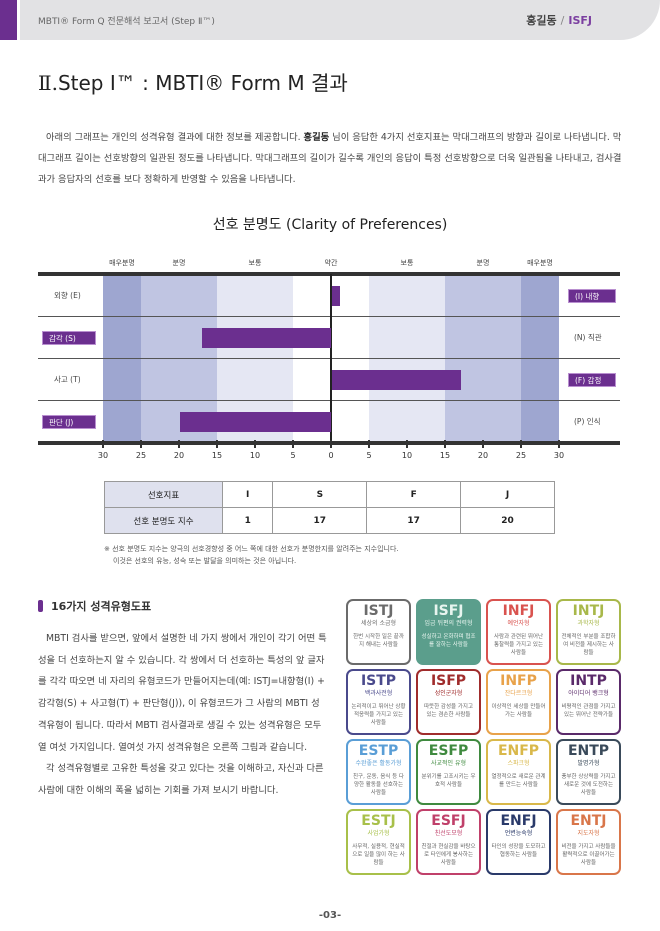  What do you see at coordinates (592, 296) in the screenshot?
I see `right-pole-label: (I) 내향` at bounding box center [592, 296].